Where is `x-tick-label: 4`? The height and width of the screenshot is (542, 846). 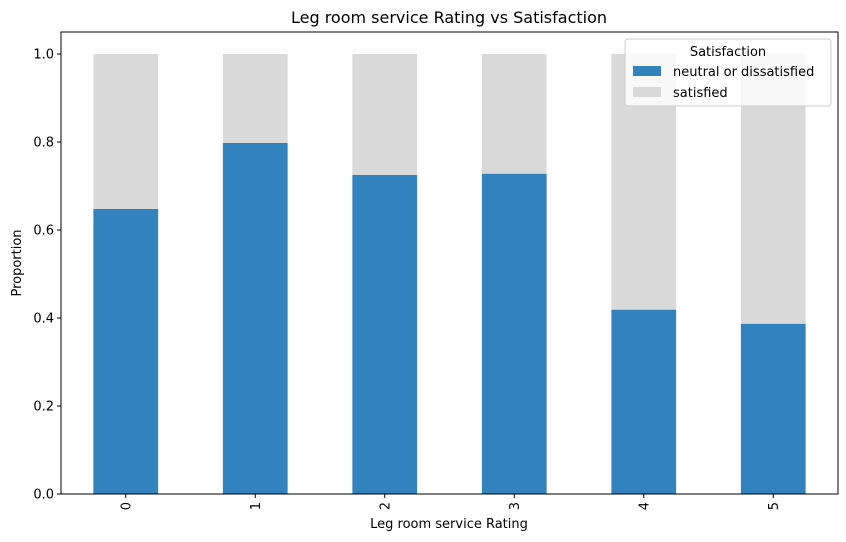
x-tick-label: 4 is located at coordinates (644, 506).